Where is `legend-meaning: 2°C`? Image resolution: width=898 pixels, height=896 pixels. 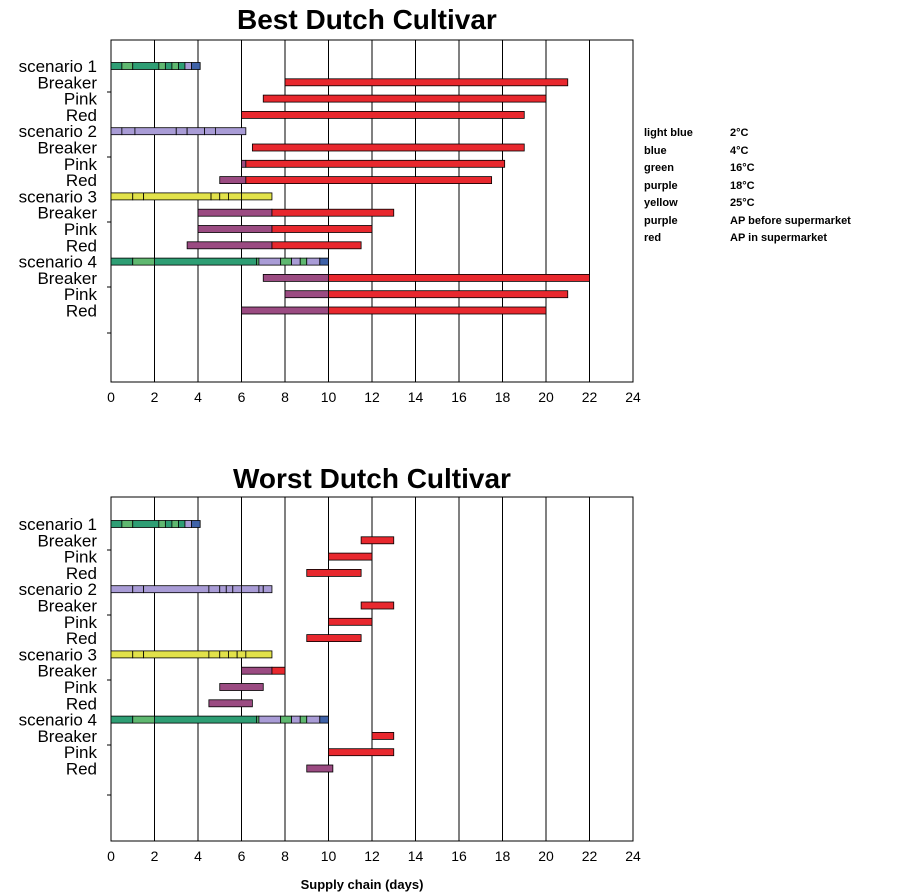
legend-meaning: 2°C is located at coordinates (739, 133).